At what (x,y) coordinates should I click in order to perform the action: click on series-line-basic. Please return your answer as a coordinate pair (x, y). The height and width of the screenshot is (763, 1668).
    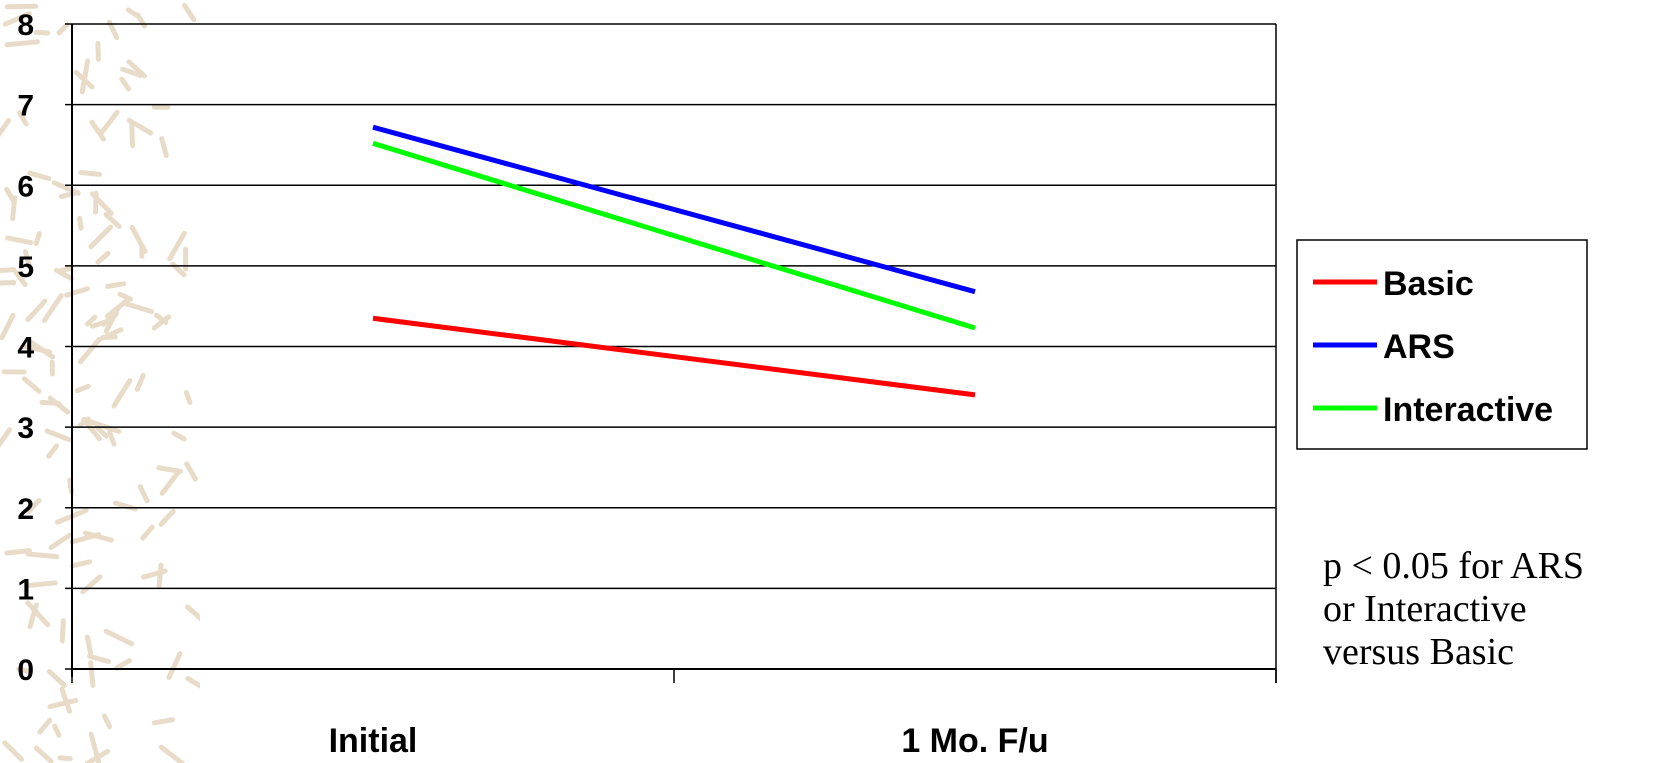
    Looking at the image, I should click on (674, 356).